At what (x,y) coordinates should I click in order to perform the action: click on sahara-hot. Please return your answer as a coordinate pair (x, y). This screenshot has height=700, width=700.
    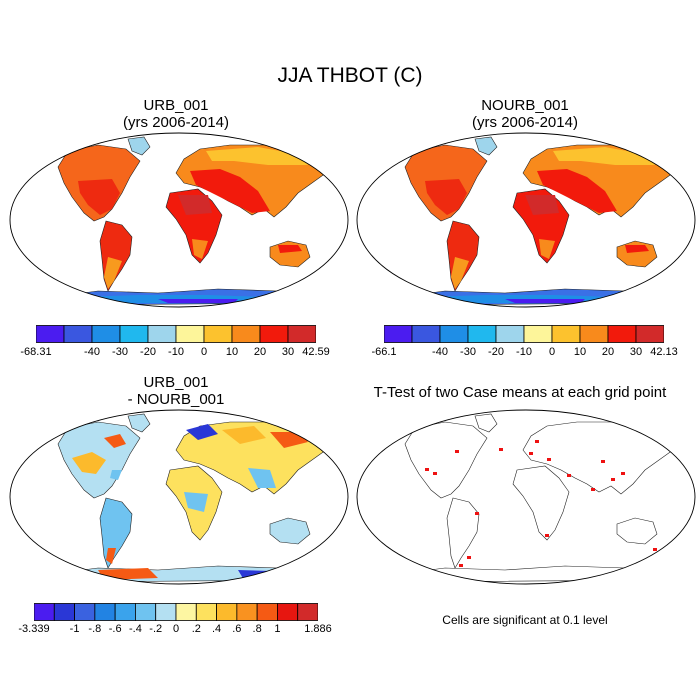
    Looking at the image, I should click on (542, 205).